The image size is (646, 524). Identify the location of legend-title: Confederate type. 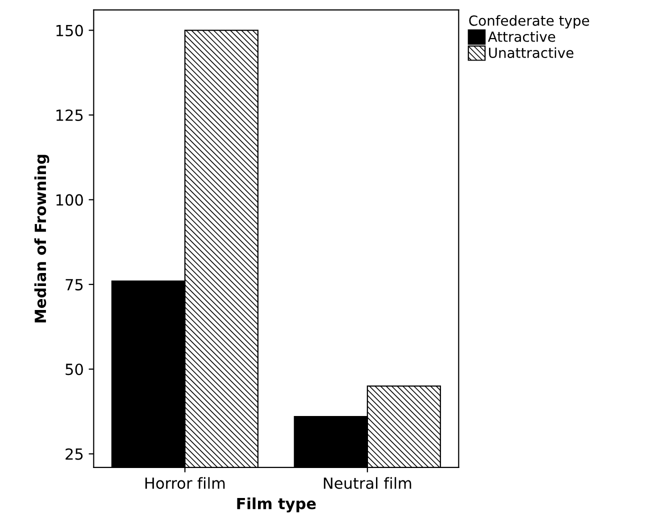
(529, 22).